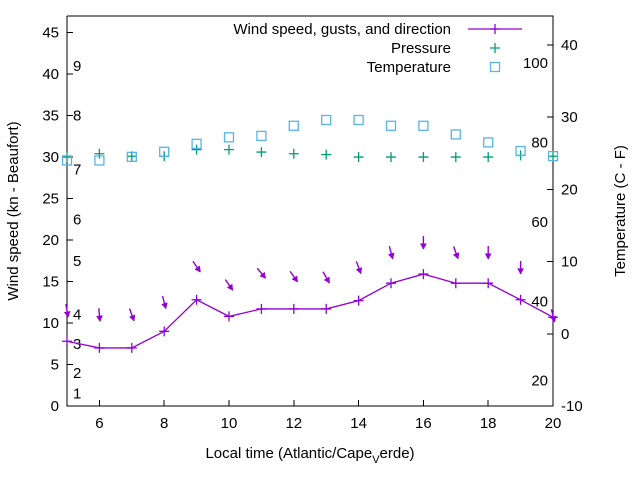 This screenshot has height=480, width=640. What do you see at coordinates (77, 373) in the screenshot?
I see `beaufort-scale-label: 2` at bounding box center [77, 373].